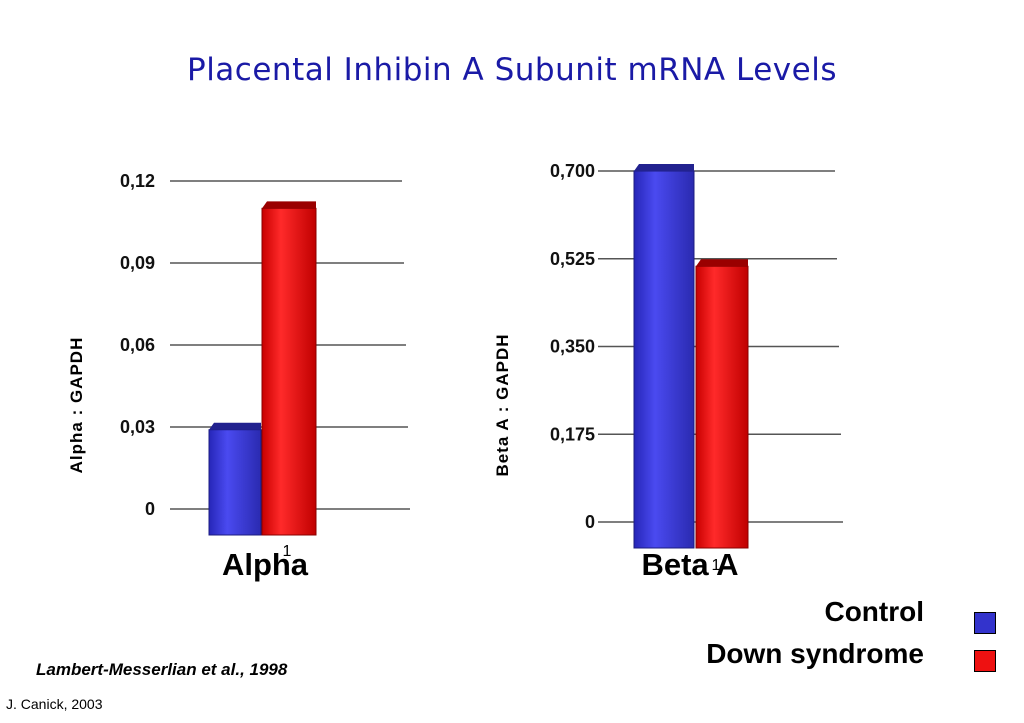 The width and height of the screenshot is (1024, 723). What do you see at coordinates (716, 565) in the screenshot?
I see `beta-a-category-label: 1` at bounding box center [716, 565].